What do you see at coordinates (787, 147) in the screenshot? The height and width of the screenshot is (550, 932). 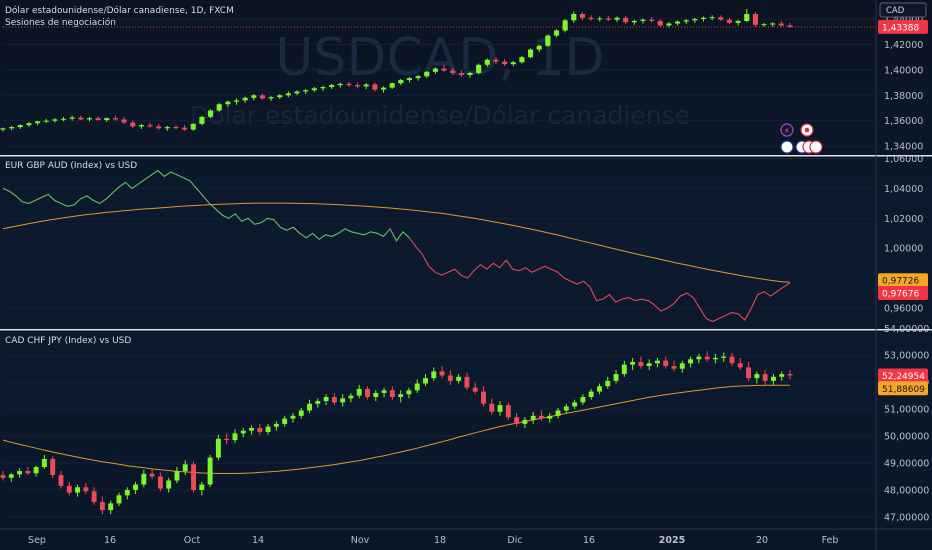 I see `us-flag-icon` at bounding box center [787, 147].